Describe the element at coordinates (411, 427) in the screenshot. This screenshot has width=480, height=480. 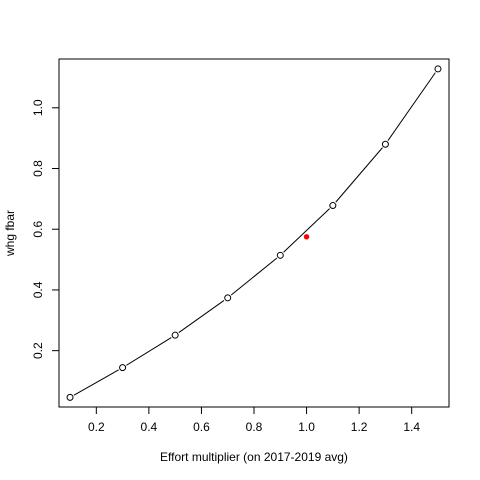
I see `x-tick-label: 1.4` at that location.